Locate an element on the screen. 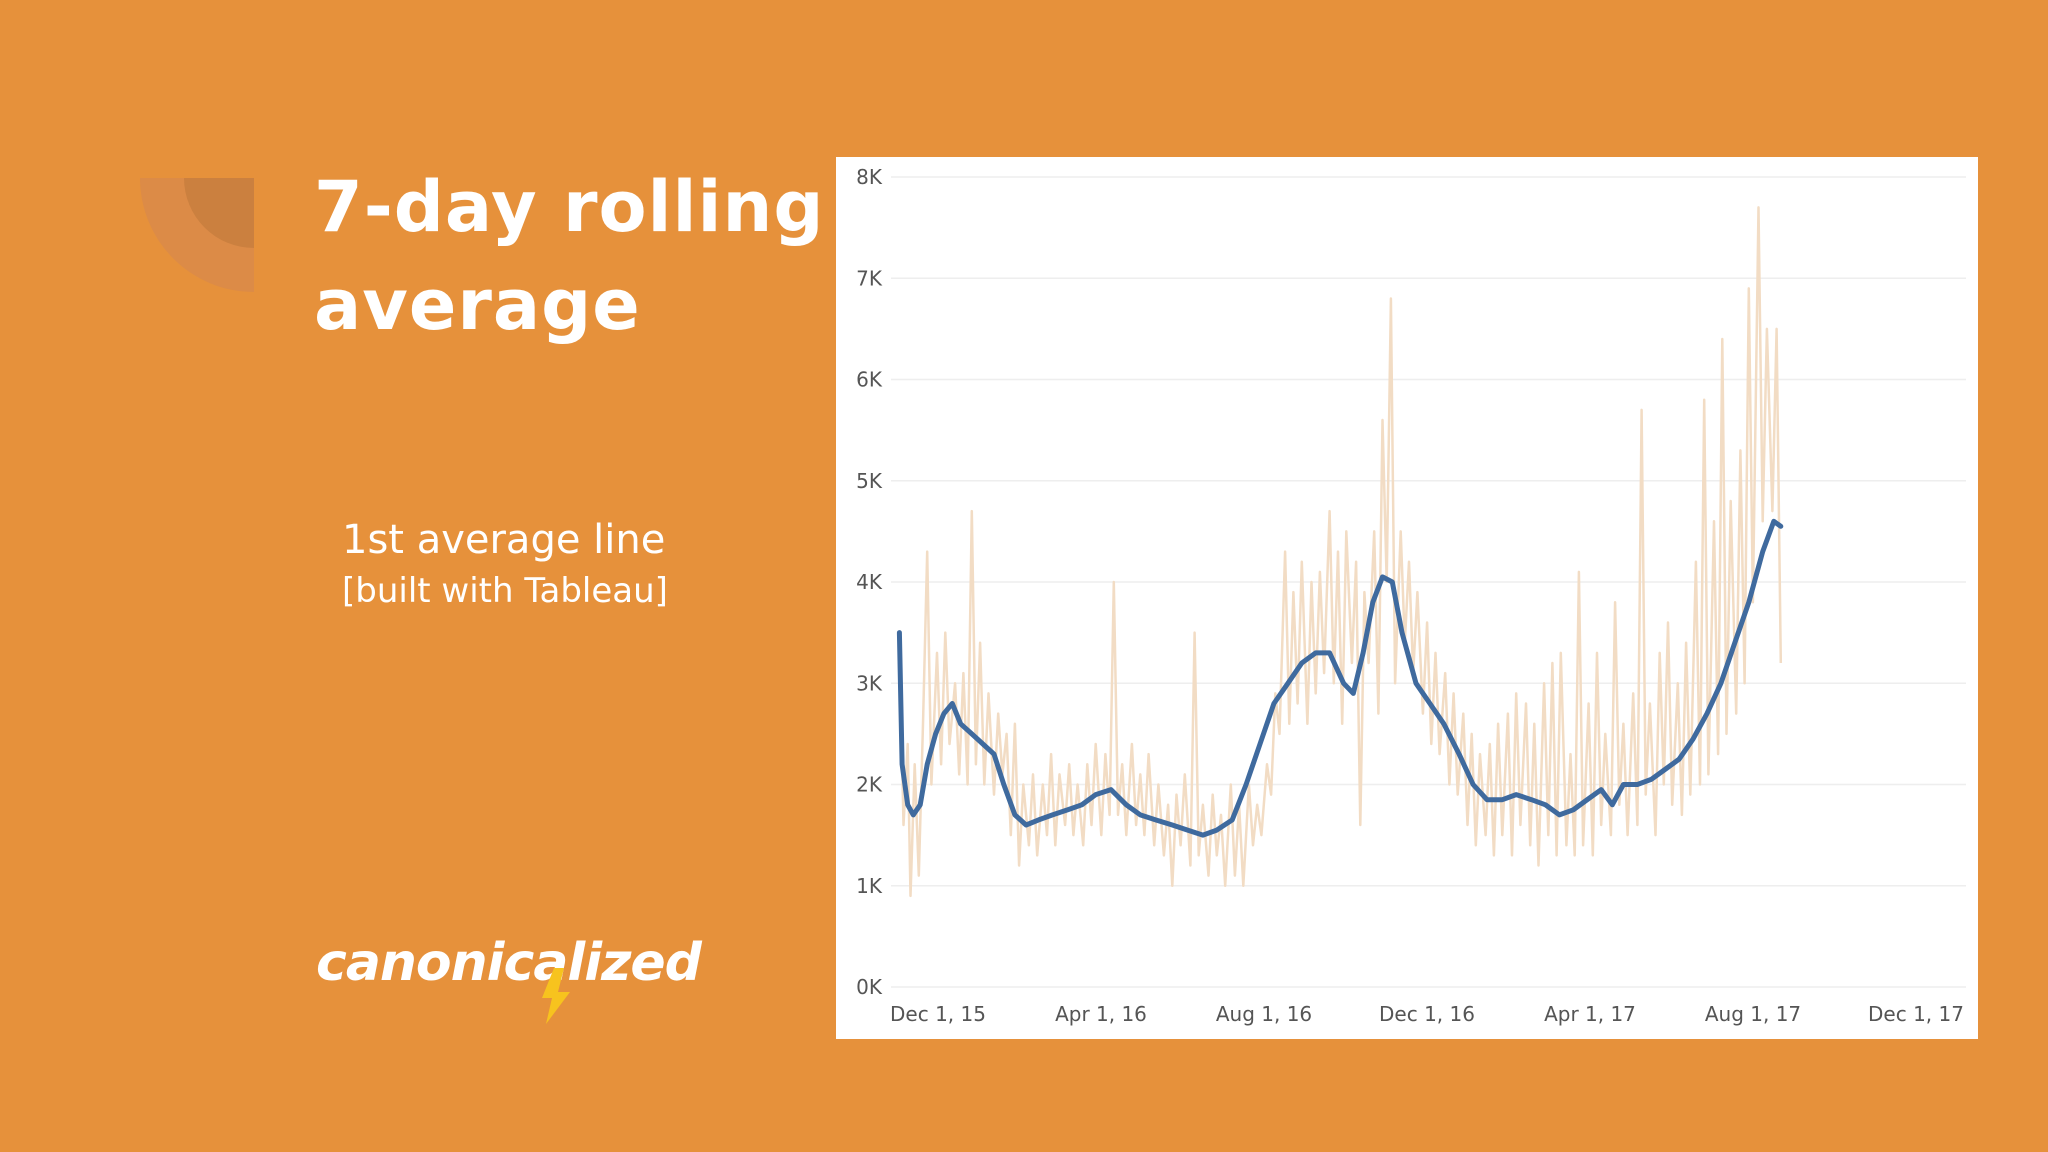 This screenshot has height=1152, width=2048. y-tick-label: 2K is located at coordinates (869, 785).